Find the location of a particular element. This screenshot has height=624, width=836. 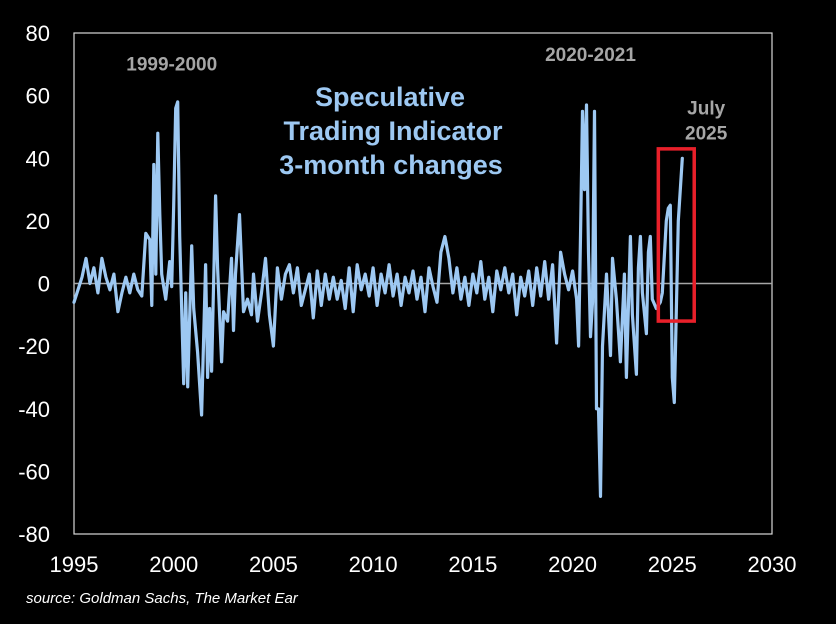

x-tick-label: 2000 is located at coordinates (173, 564).